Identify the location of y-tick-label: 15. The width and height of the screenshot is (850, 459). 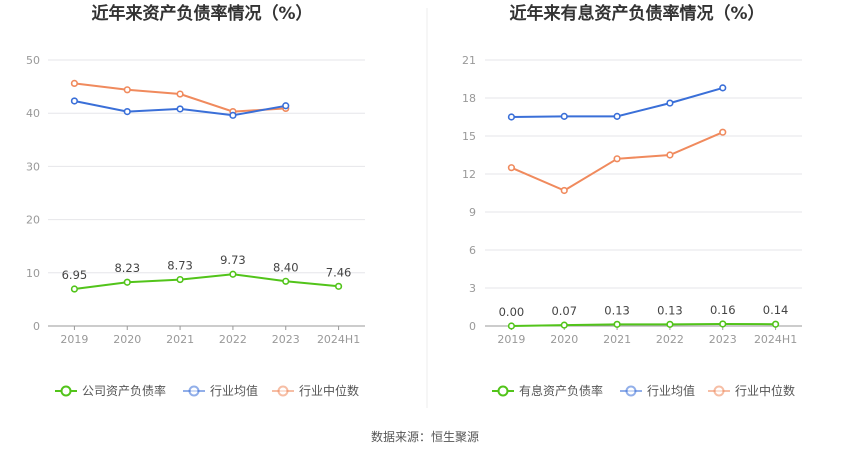
(469, 136).